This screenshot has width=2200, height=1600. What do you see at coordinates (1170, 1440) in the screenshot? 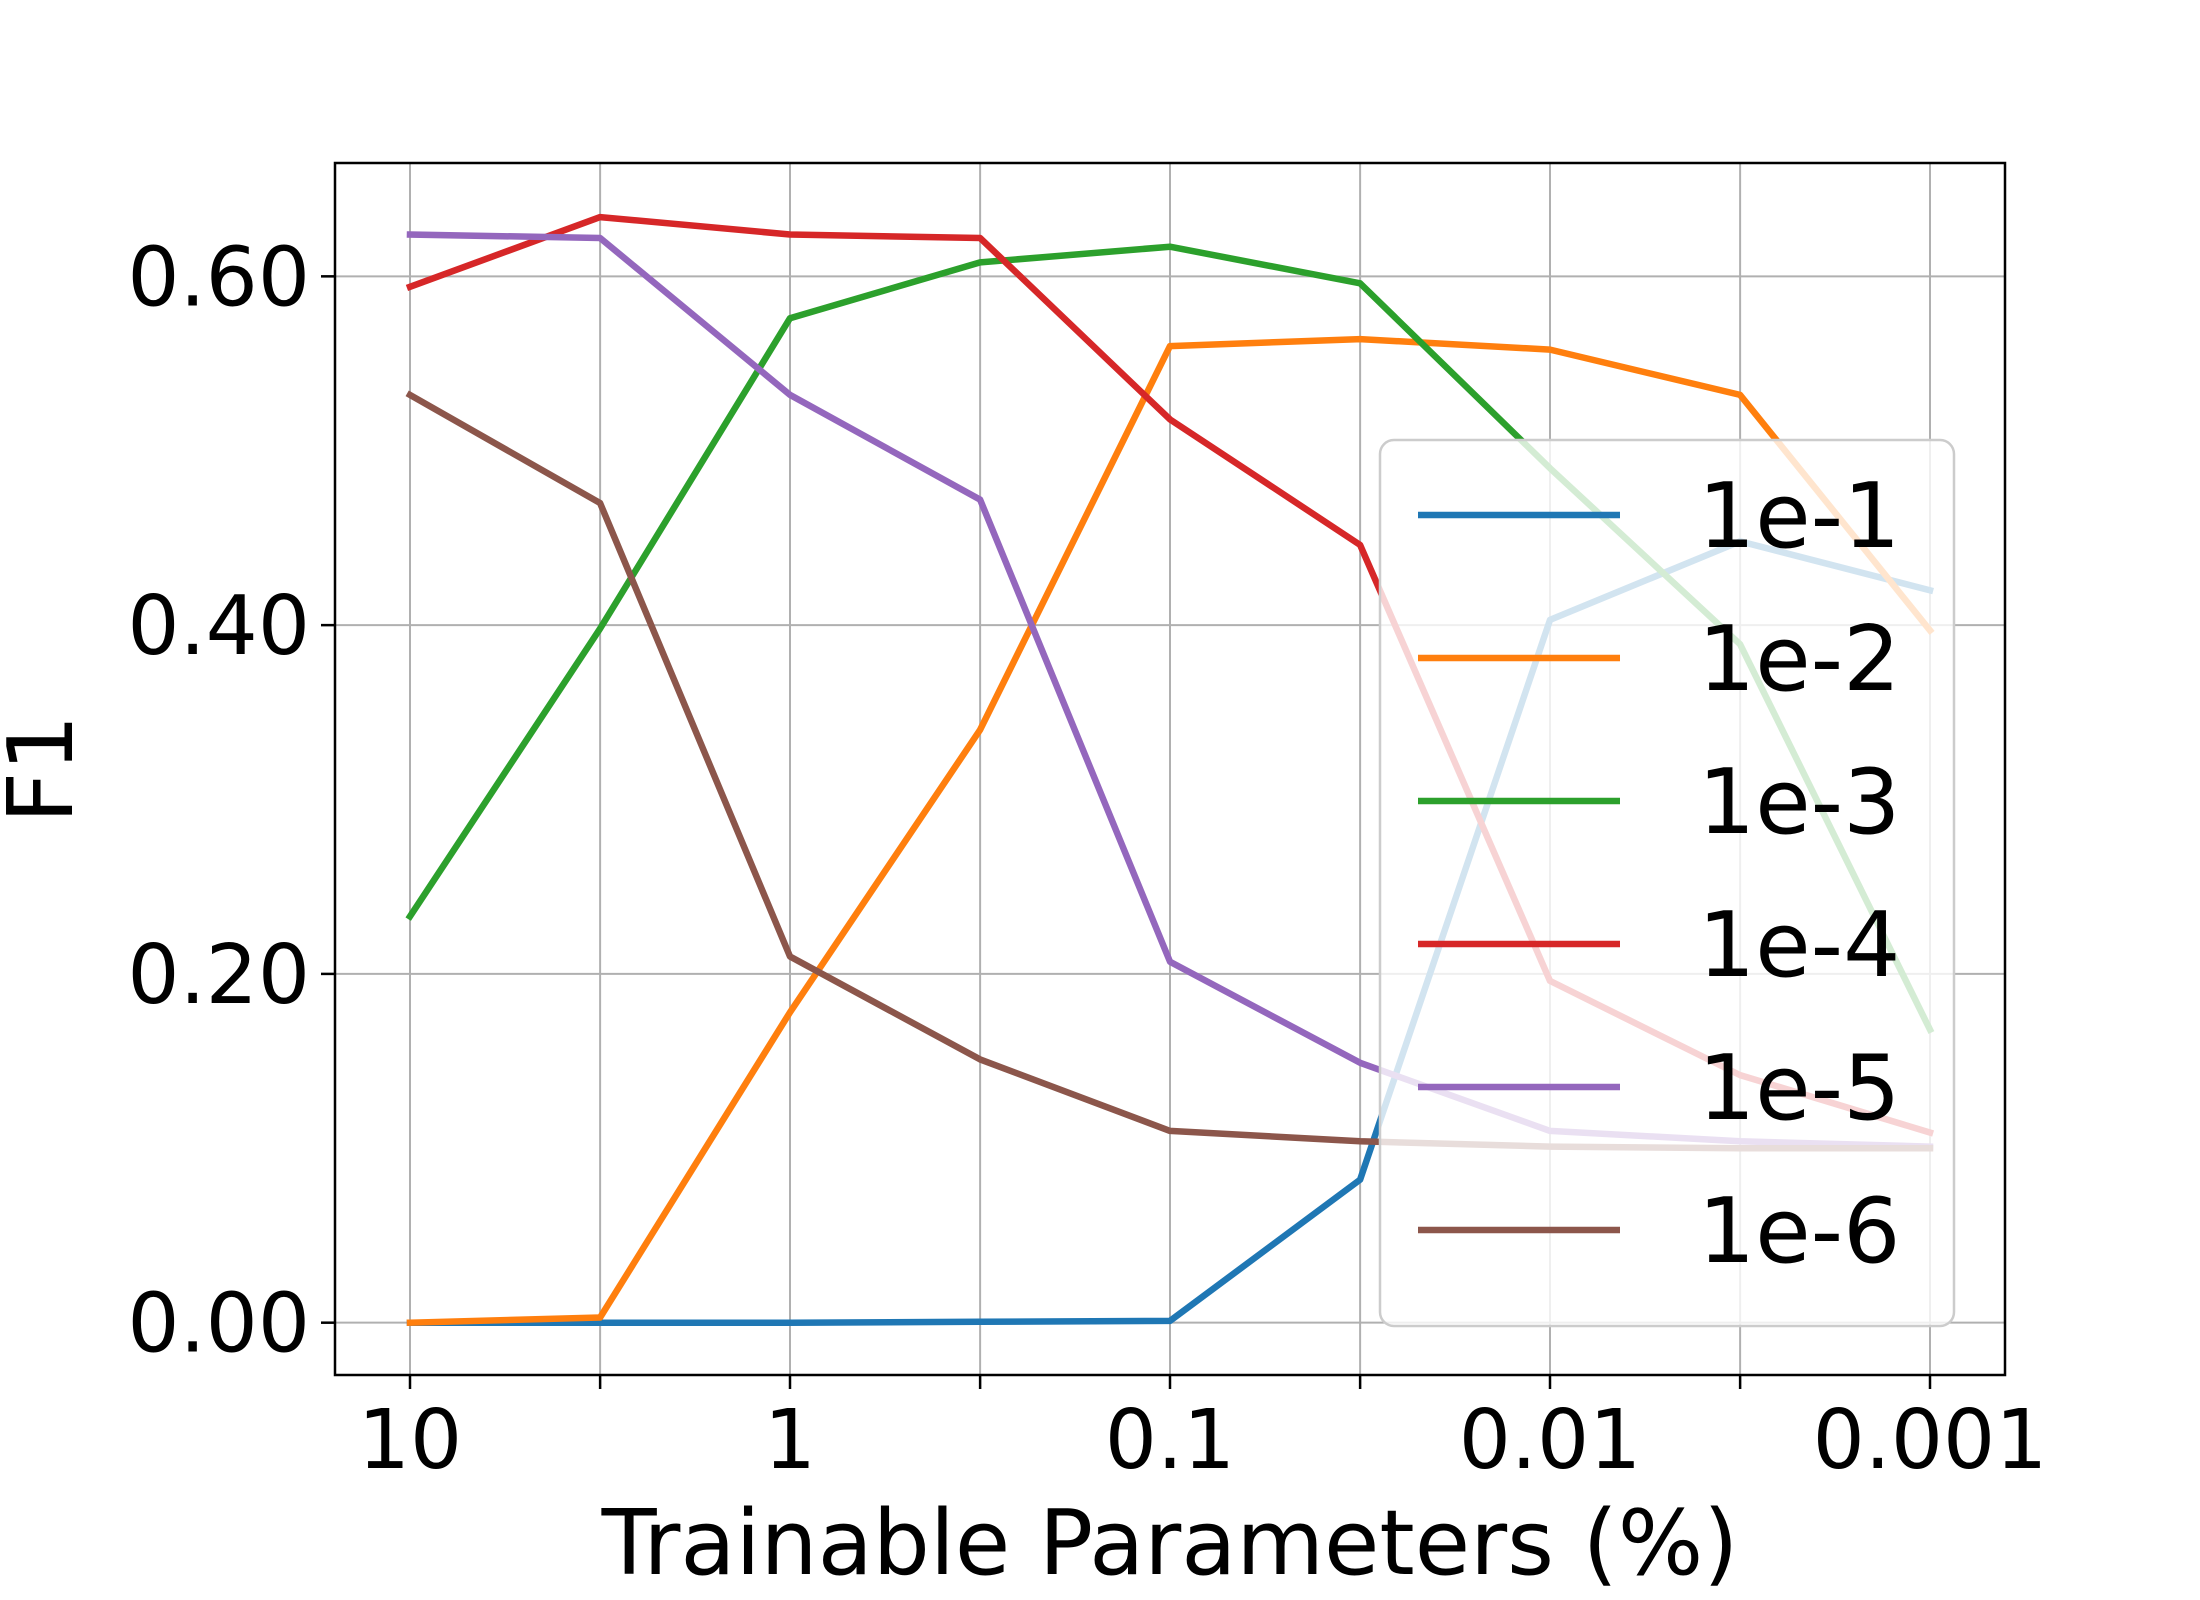
I see `x-tick-label: 0.1` at bounding box center [1170, 1440].